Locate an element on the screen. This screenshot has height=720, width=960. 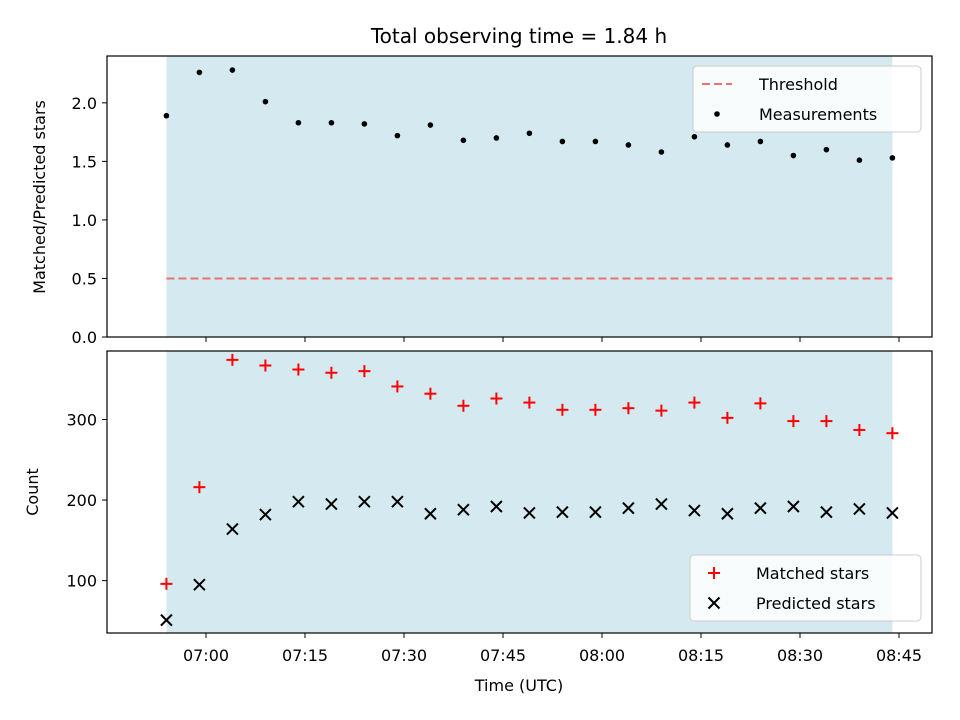
chart-title: Total observing time = 1.84 h is located at coordinates (518, 36).